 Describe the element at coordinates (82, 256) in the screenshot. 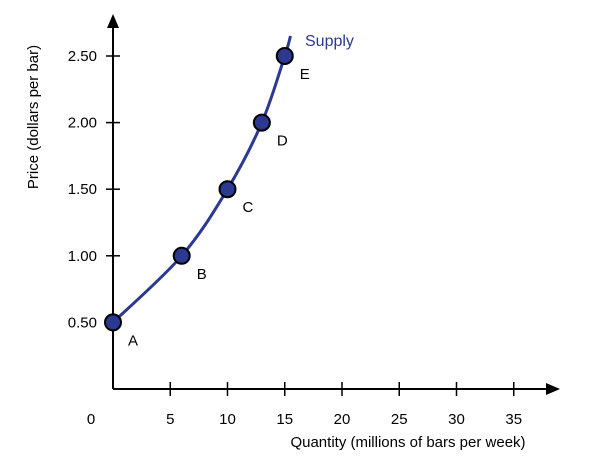

I see `y-tick-label-1.00: 1.00` at that location.